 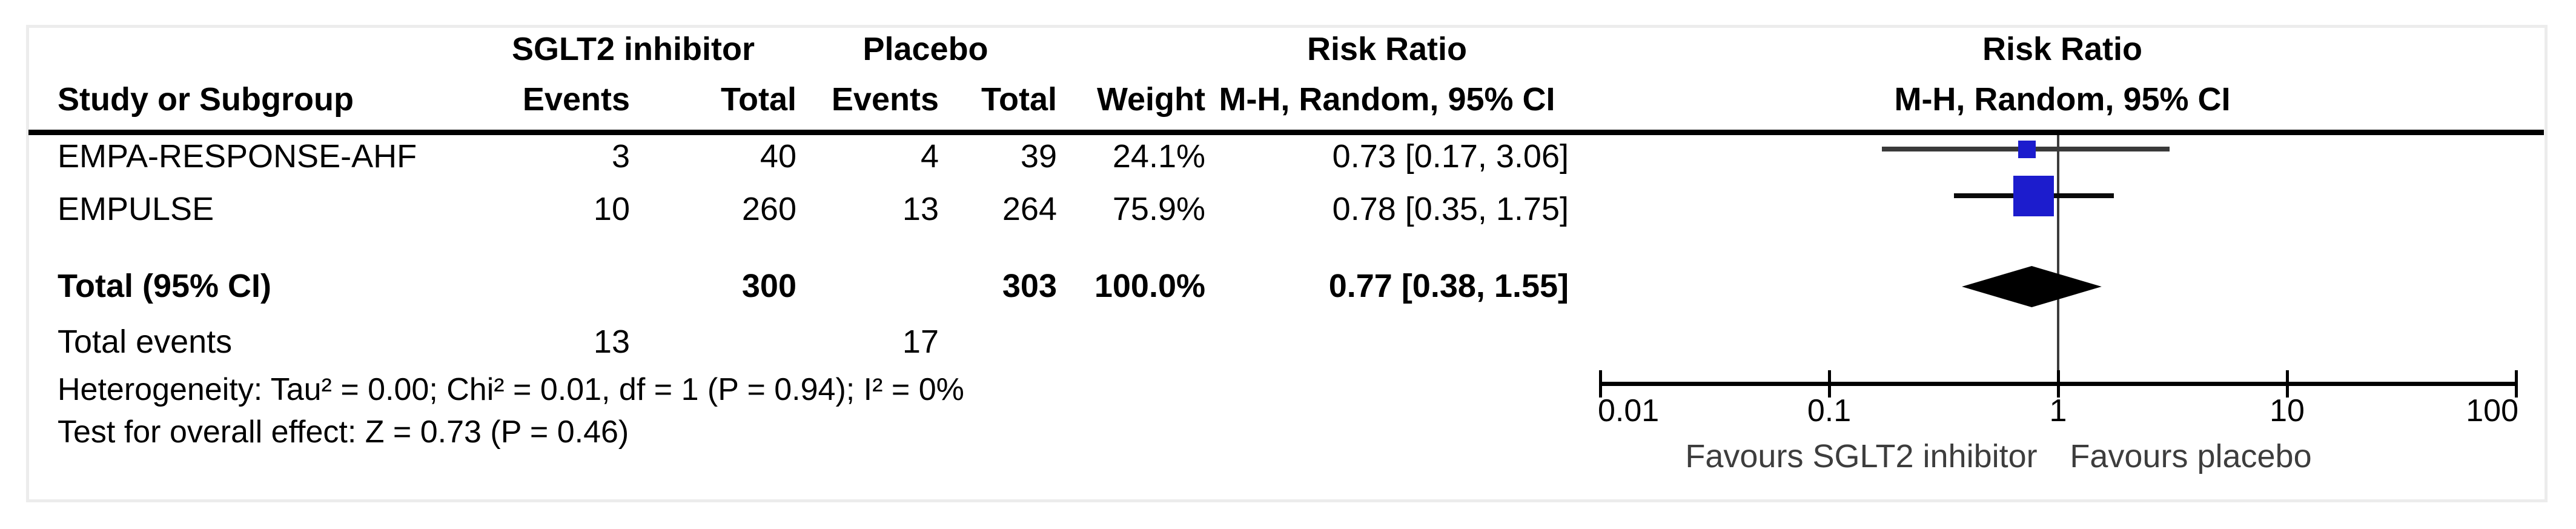 What do you see at coordinates (929, 156) in the screenshot?
I see `events-control-value: 4` at bounding box center [929, 156].